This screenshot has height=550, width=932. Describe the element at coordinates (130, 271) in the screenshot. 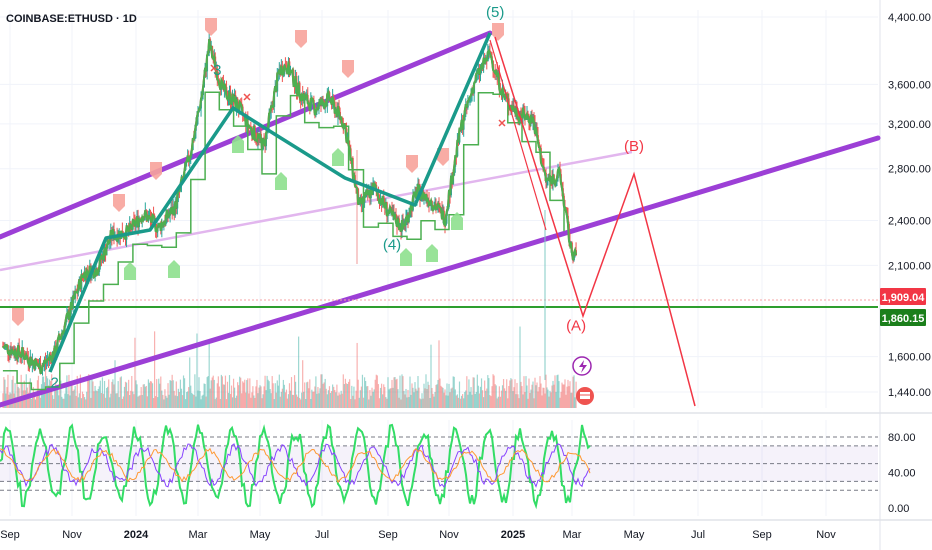

I see `buy-marker` at that location.